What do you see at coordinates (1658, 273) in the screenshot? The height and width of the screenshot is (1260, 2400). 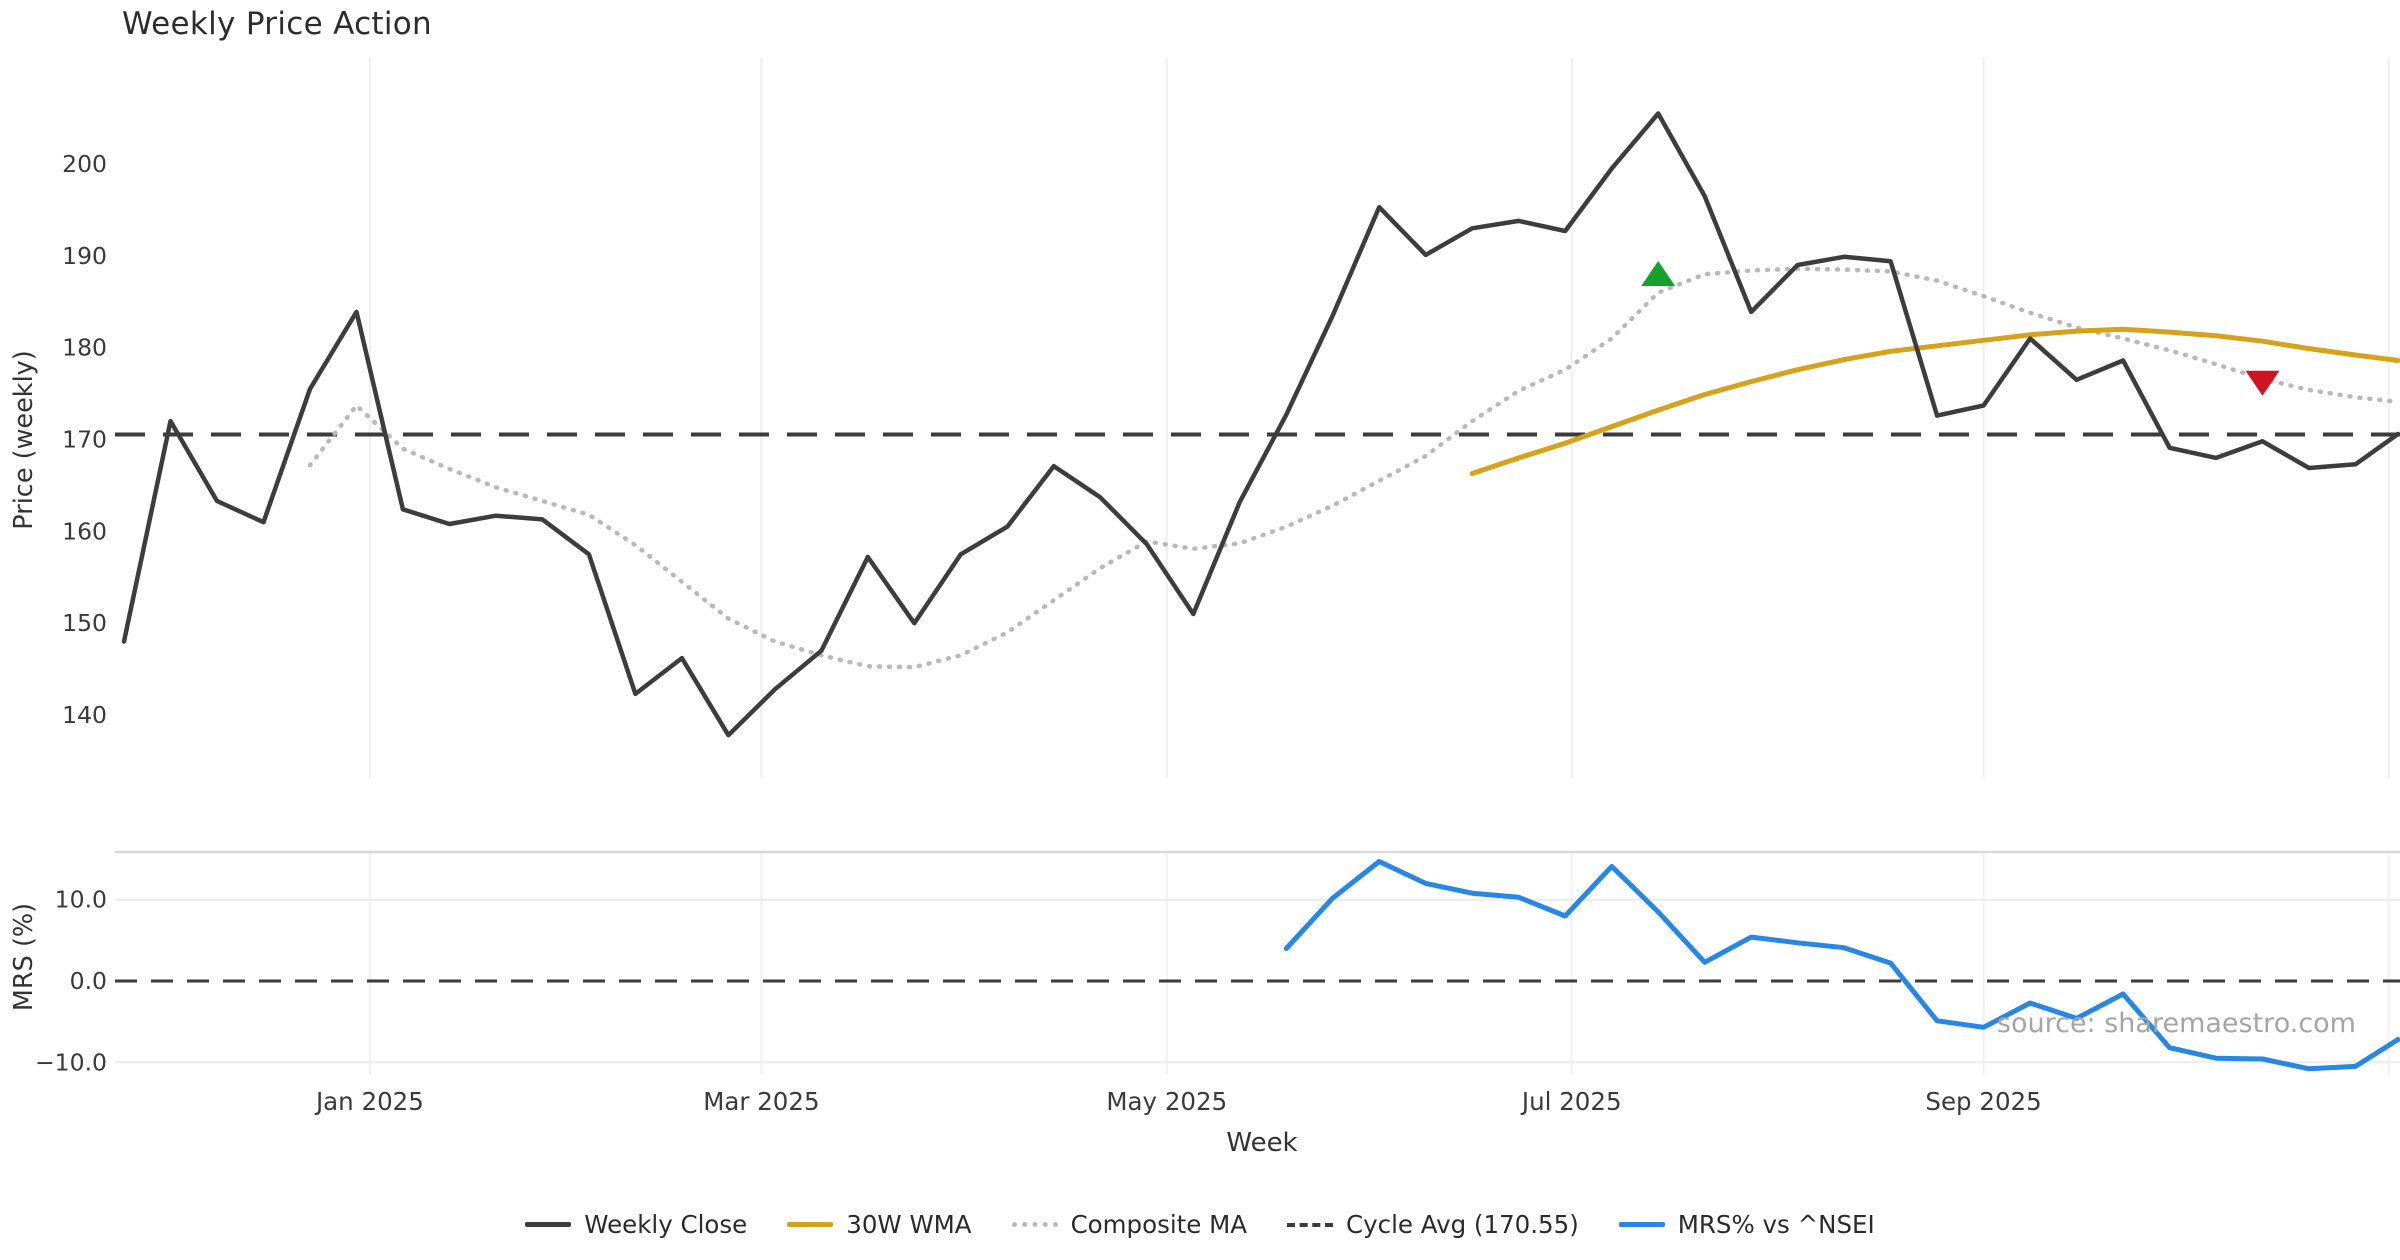 I see `buy-signal-triangle-up-icon` at bounding box center [1658, 273].